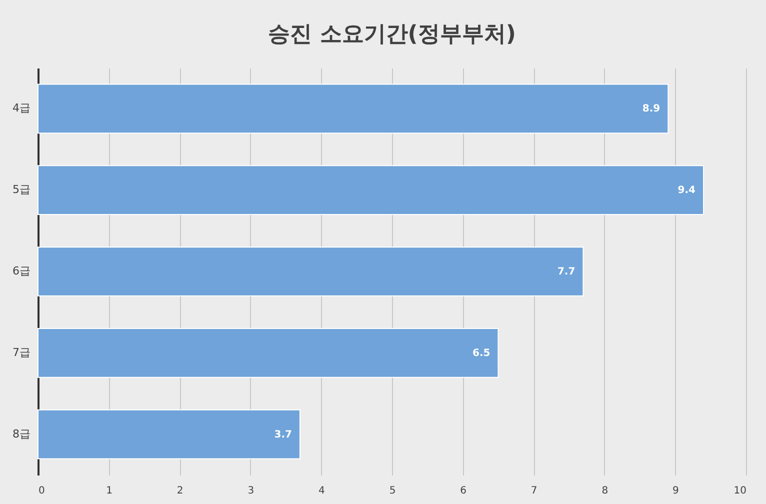 Image resolution: width=766 pixels, height=504 pixels. I want to click on x-tick-label: 10, so click(740, 491).